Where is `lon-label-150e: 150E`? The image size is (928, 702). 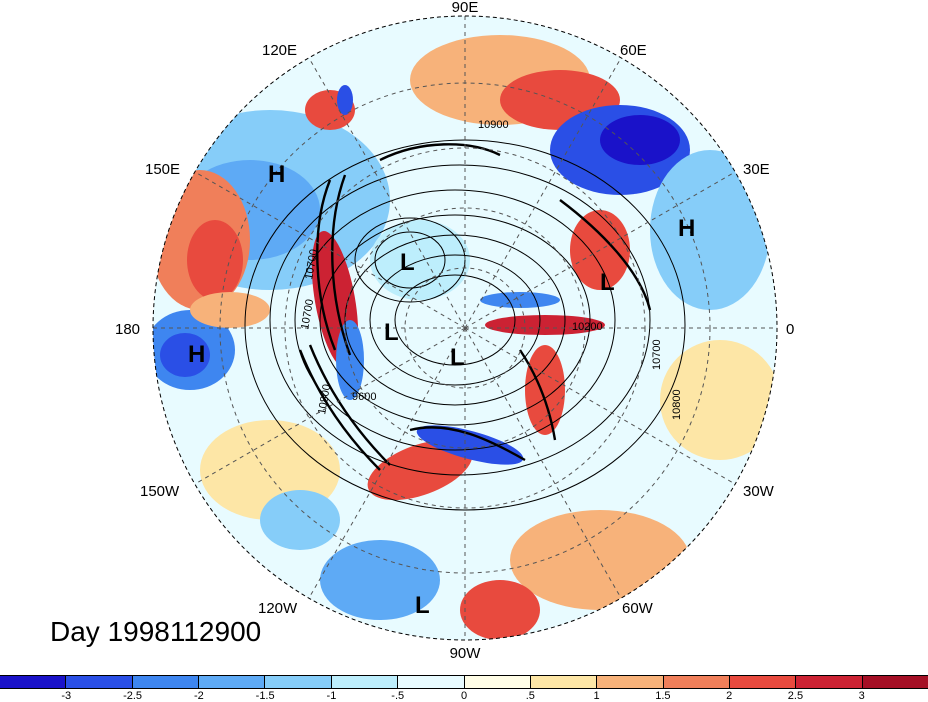
lon-label-150e: 150E is located at coordinates (162, 169).